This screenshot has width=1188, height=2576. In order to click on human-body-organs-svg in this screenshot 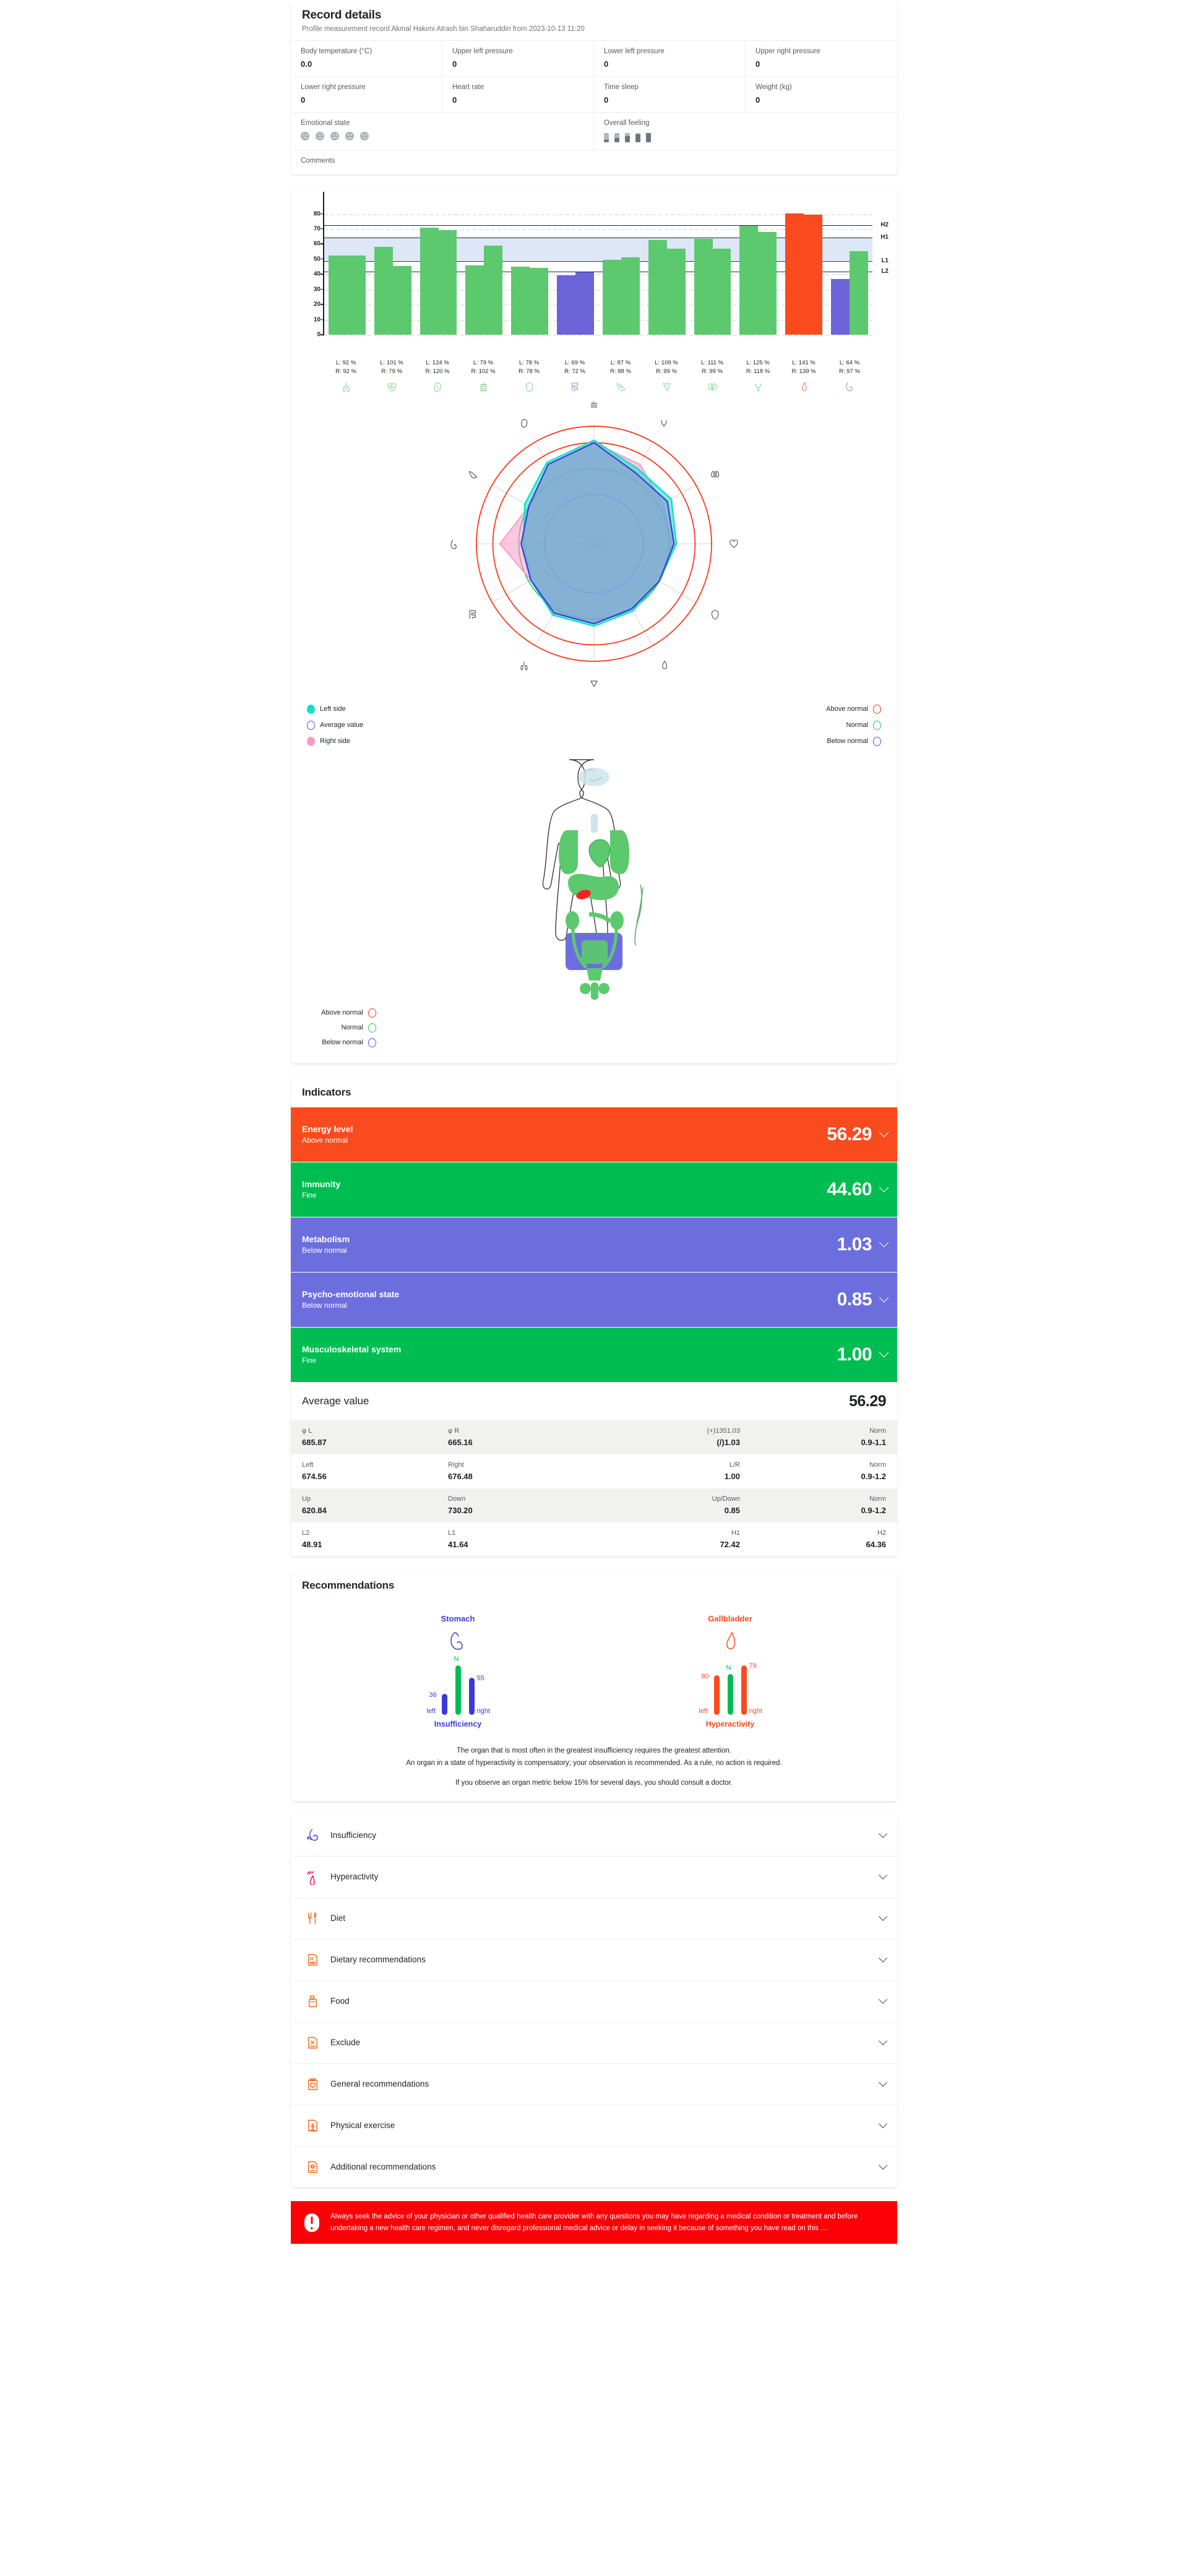, I will do `click(594, 878)`.